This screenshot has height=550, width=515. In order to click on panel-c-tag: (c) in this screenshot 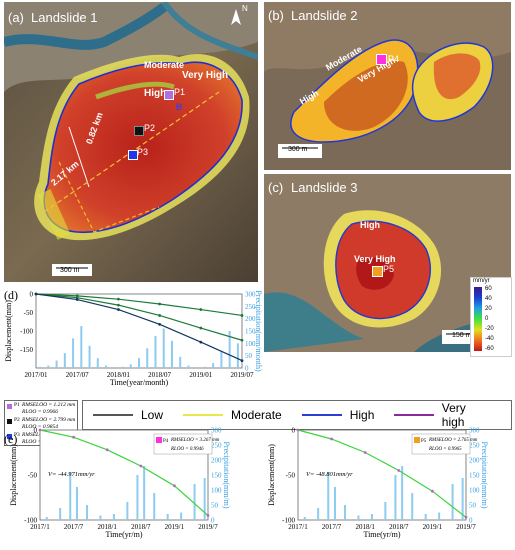, I will do `click(276, 187)`.